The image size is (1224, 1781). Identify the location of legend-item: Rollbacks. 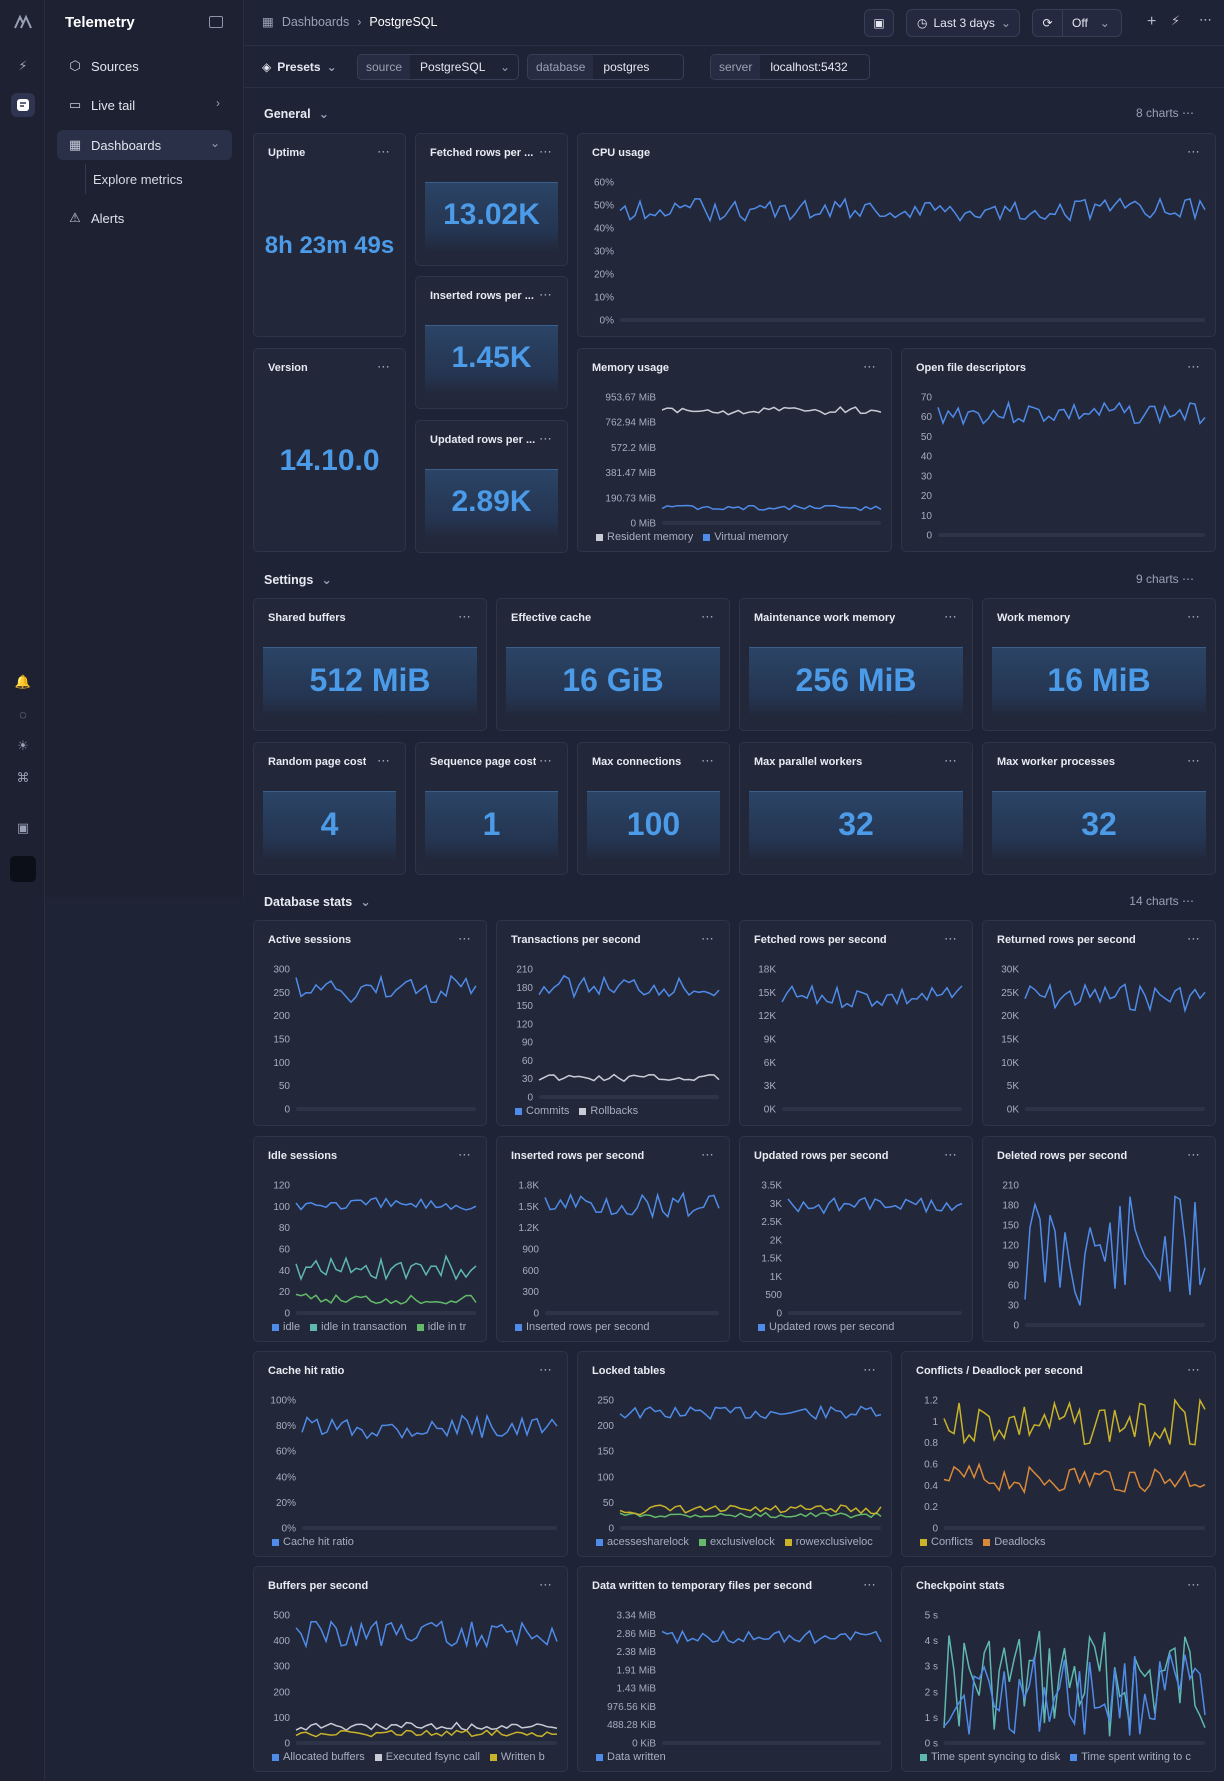
(608, 1111).